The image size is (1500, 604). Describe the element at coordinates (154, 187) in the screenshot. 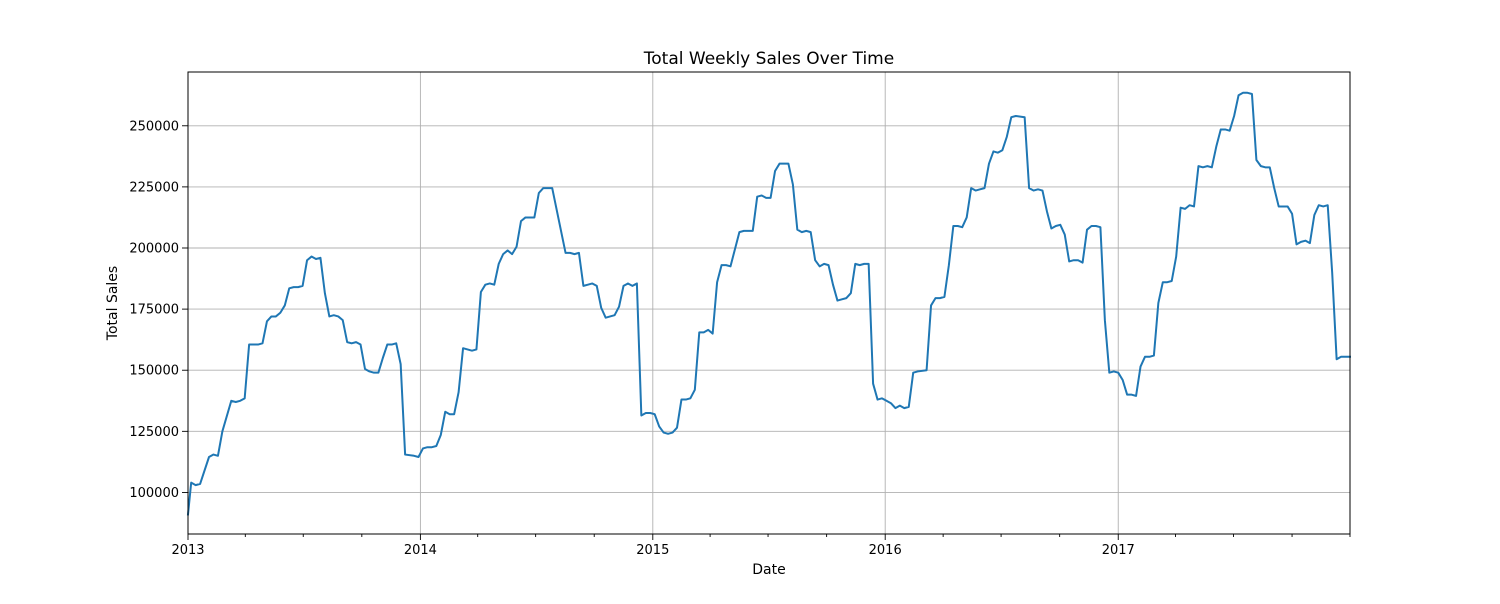

I see `y-tick-label: 225000` at that location.